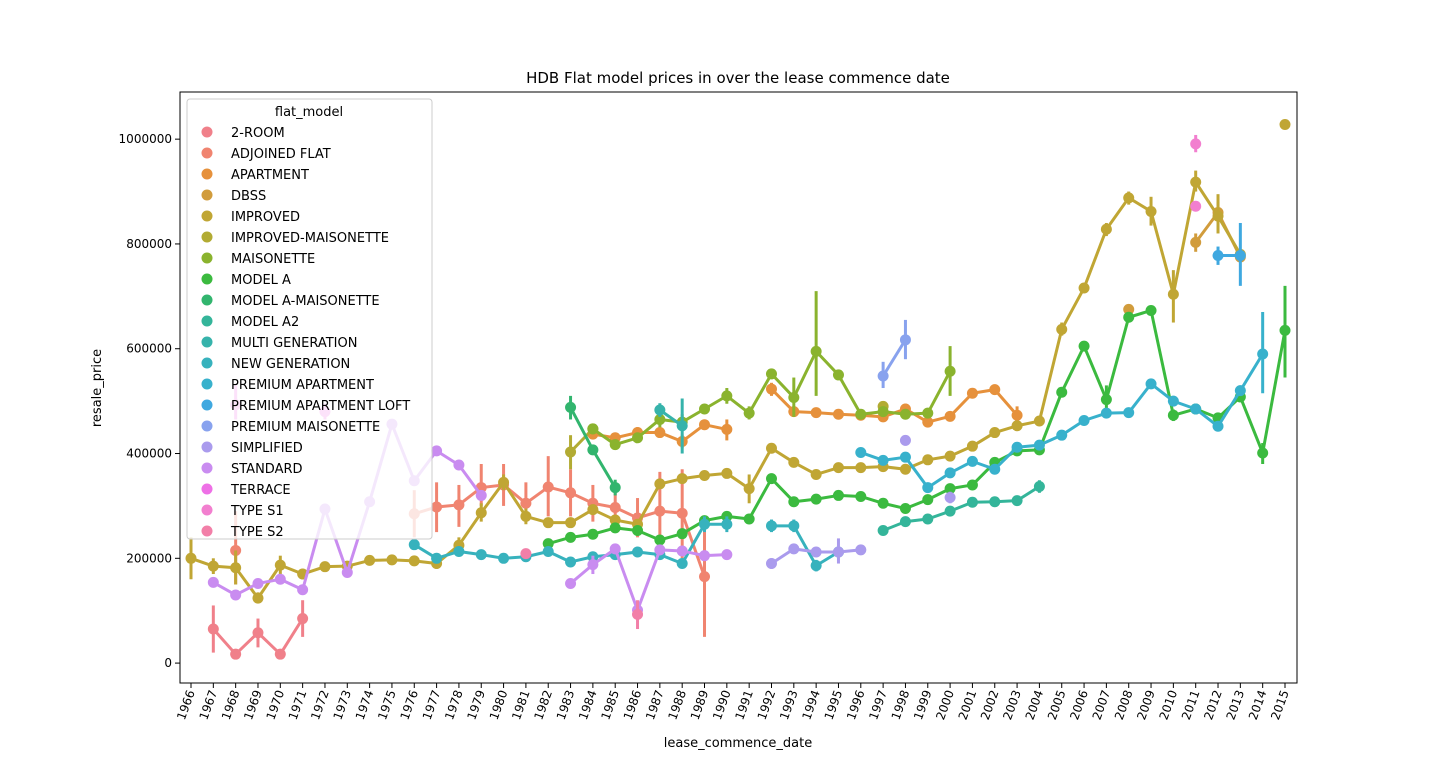 This screenshot has height=767, width=1440. I want to click on legend-label: MODEL A2, so click(265, 322).